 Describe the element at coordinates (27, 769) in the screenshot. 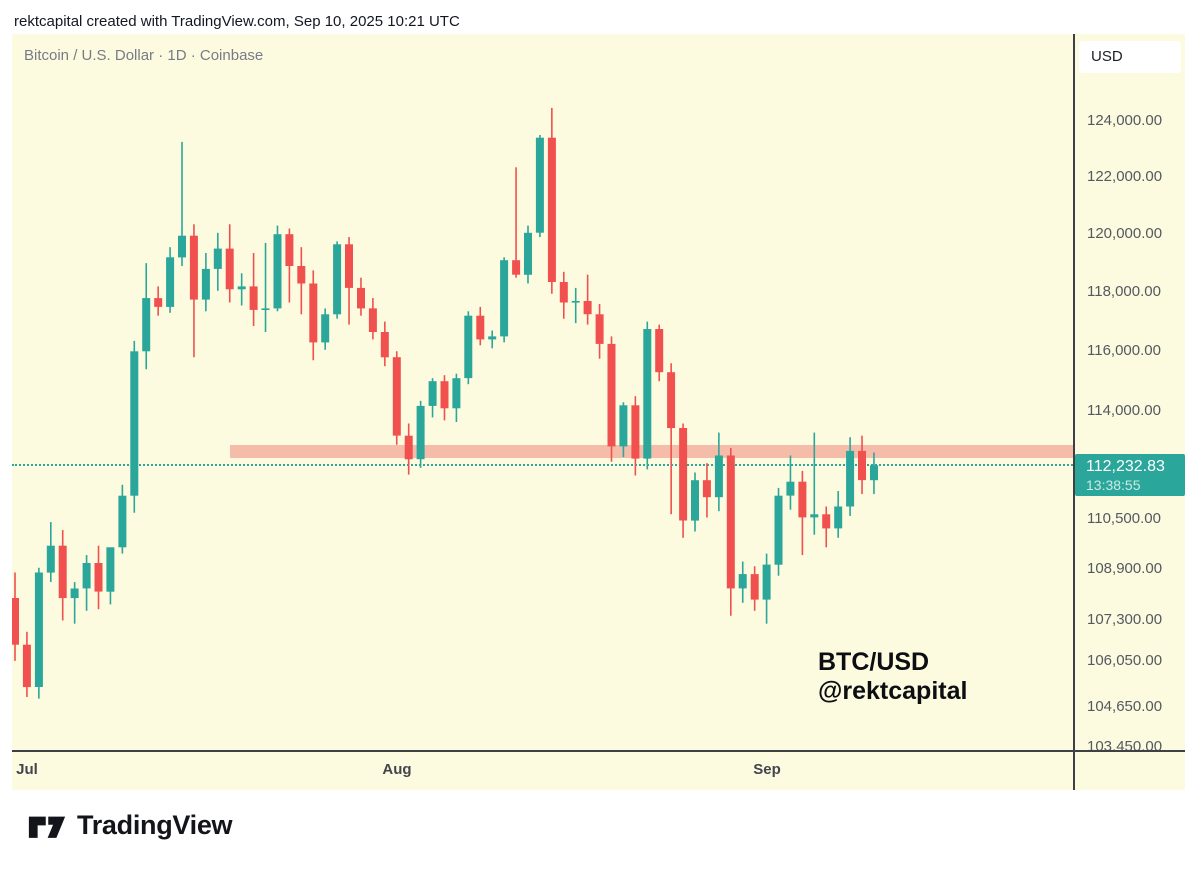

I see `month-tick-label: Jul` at that location.